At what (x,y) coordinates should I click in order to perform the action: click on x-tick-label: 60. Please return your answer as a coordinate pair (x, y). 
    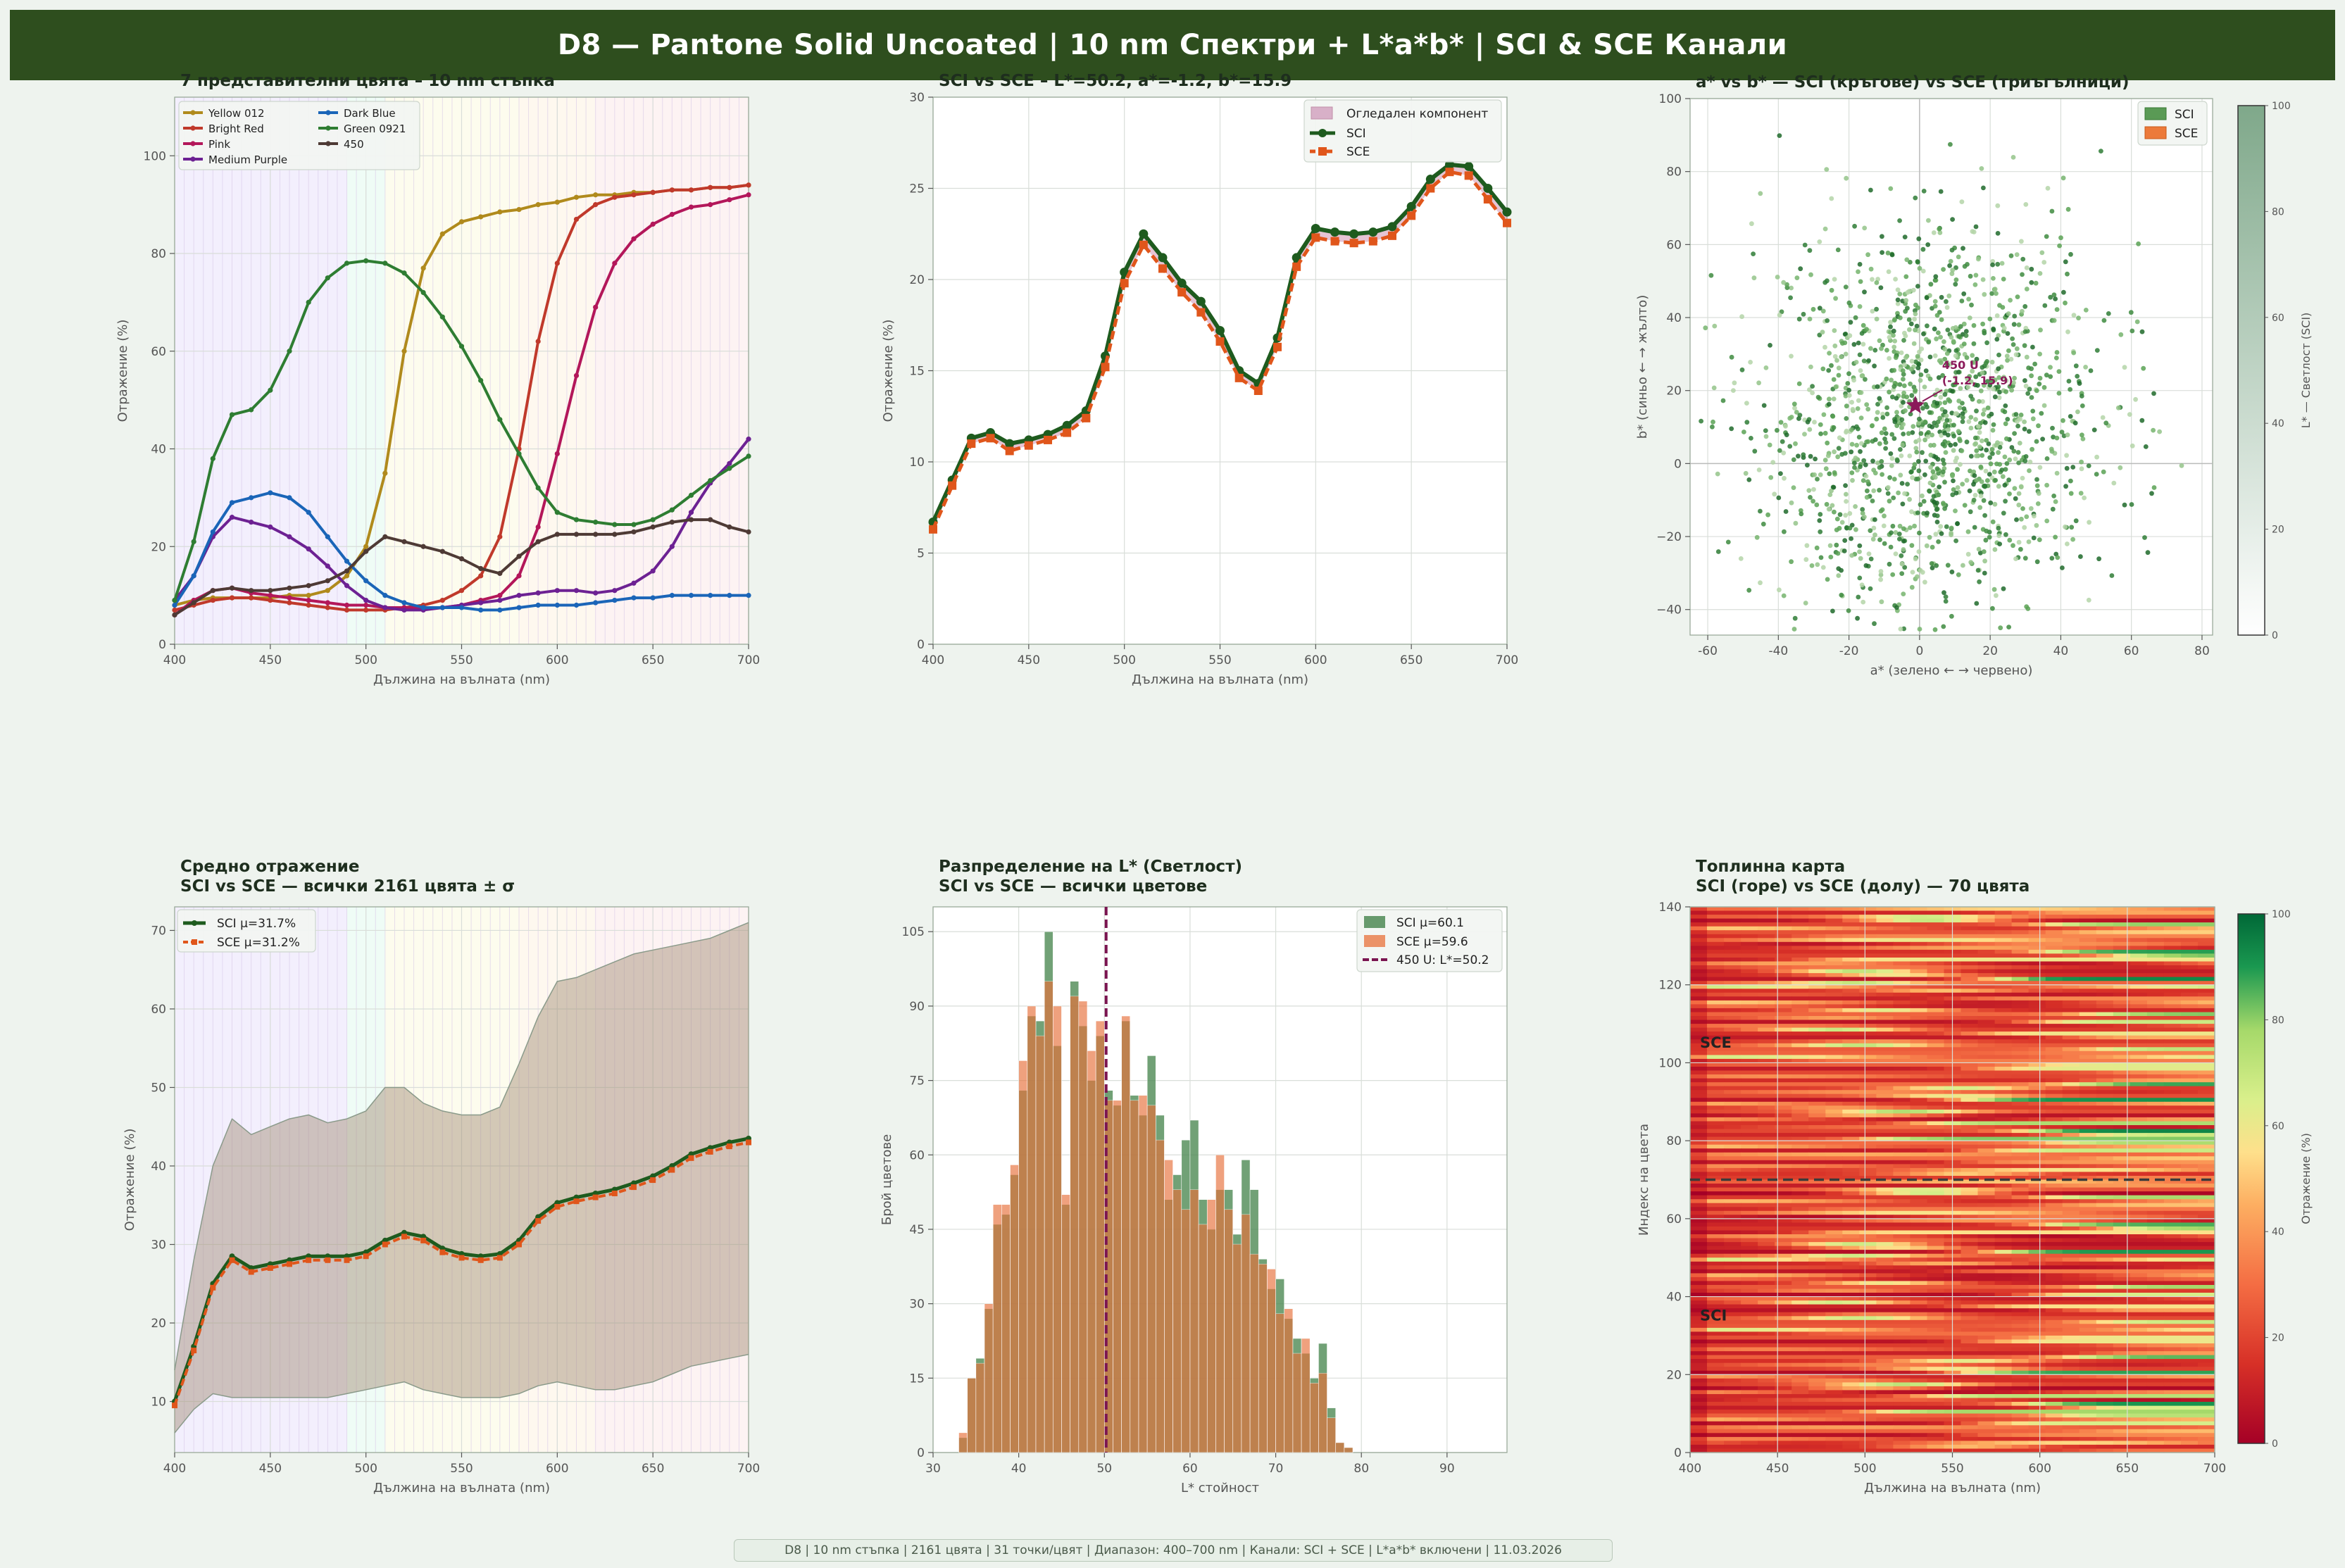
    Looking at the image, I should click on (2131, 651).